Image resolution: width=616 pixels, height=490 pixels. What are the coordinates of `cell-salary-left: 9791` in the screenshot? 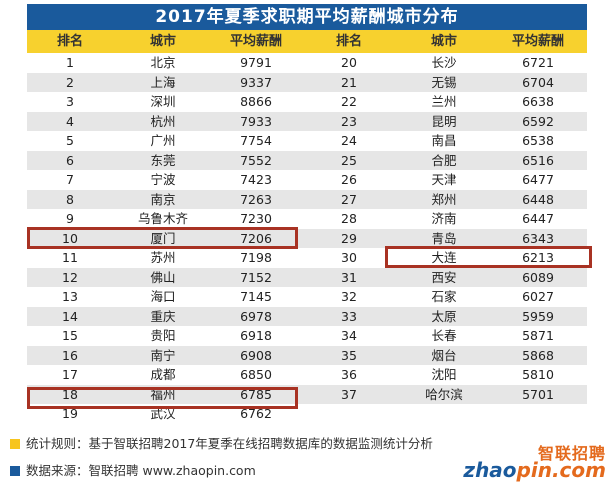 It's located at (256, 62).